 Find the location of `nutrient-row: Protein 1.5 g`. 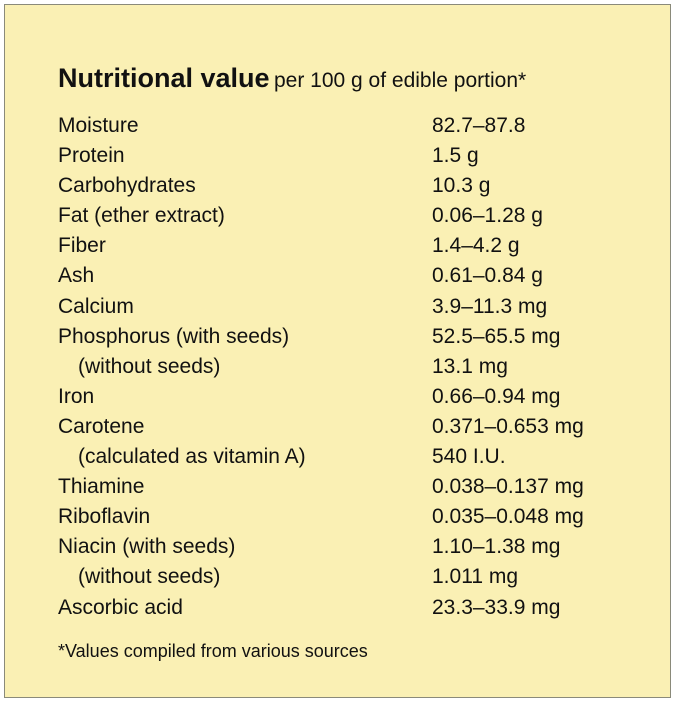

nutrient-row: Protein 1.5 g is located at coordinates (358, 156).